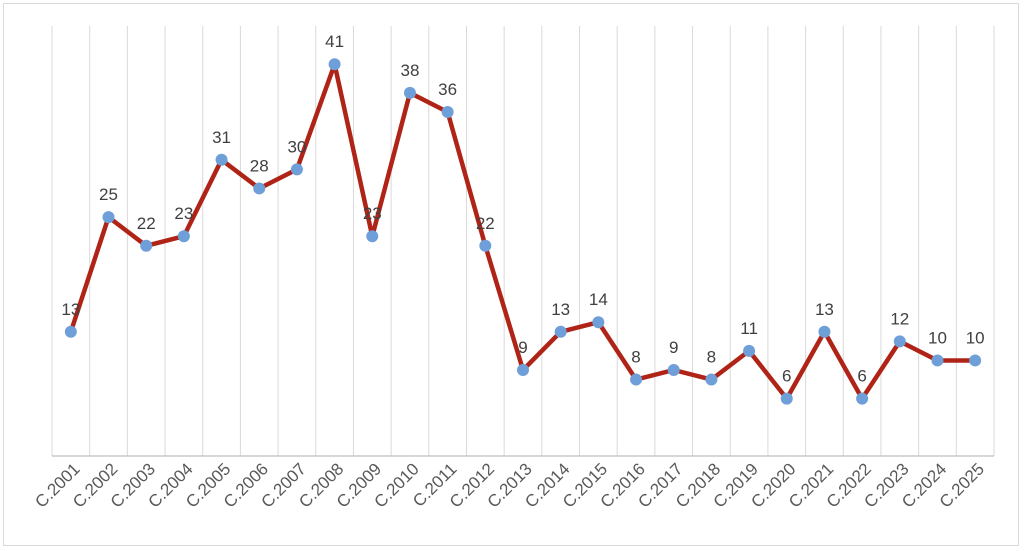 This screenshot has height=551, width=1024. What do you see at coordinates (259, 165) in the screenshot?
I see `data-label: 28` at bounding box center [259, 165].